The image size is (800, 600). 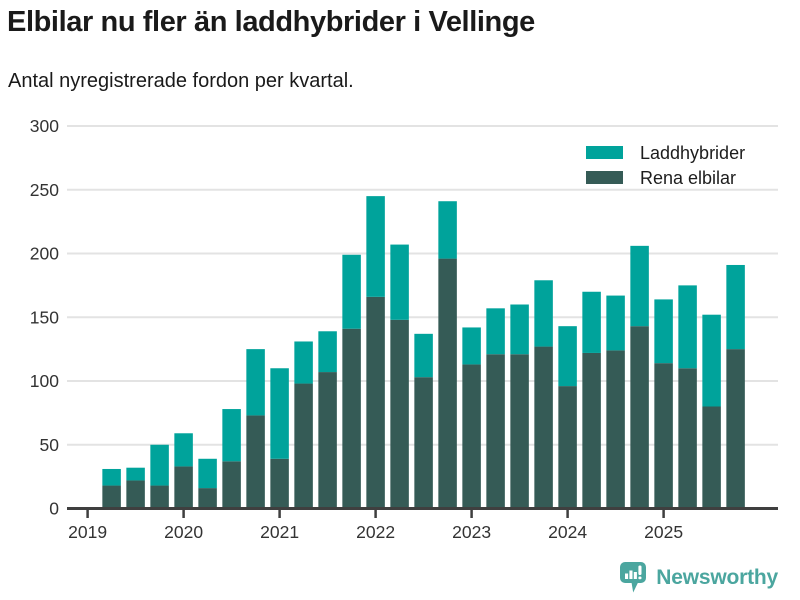 I want to click on bar-segment-laddhybrider-2021-Q4, so click(x=351, y=291).